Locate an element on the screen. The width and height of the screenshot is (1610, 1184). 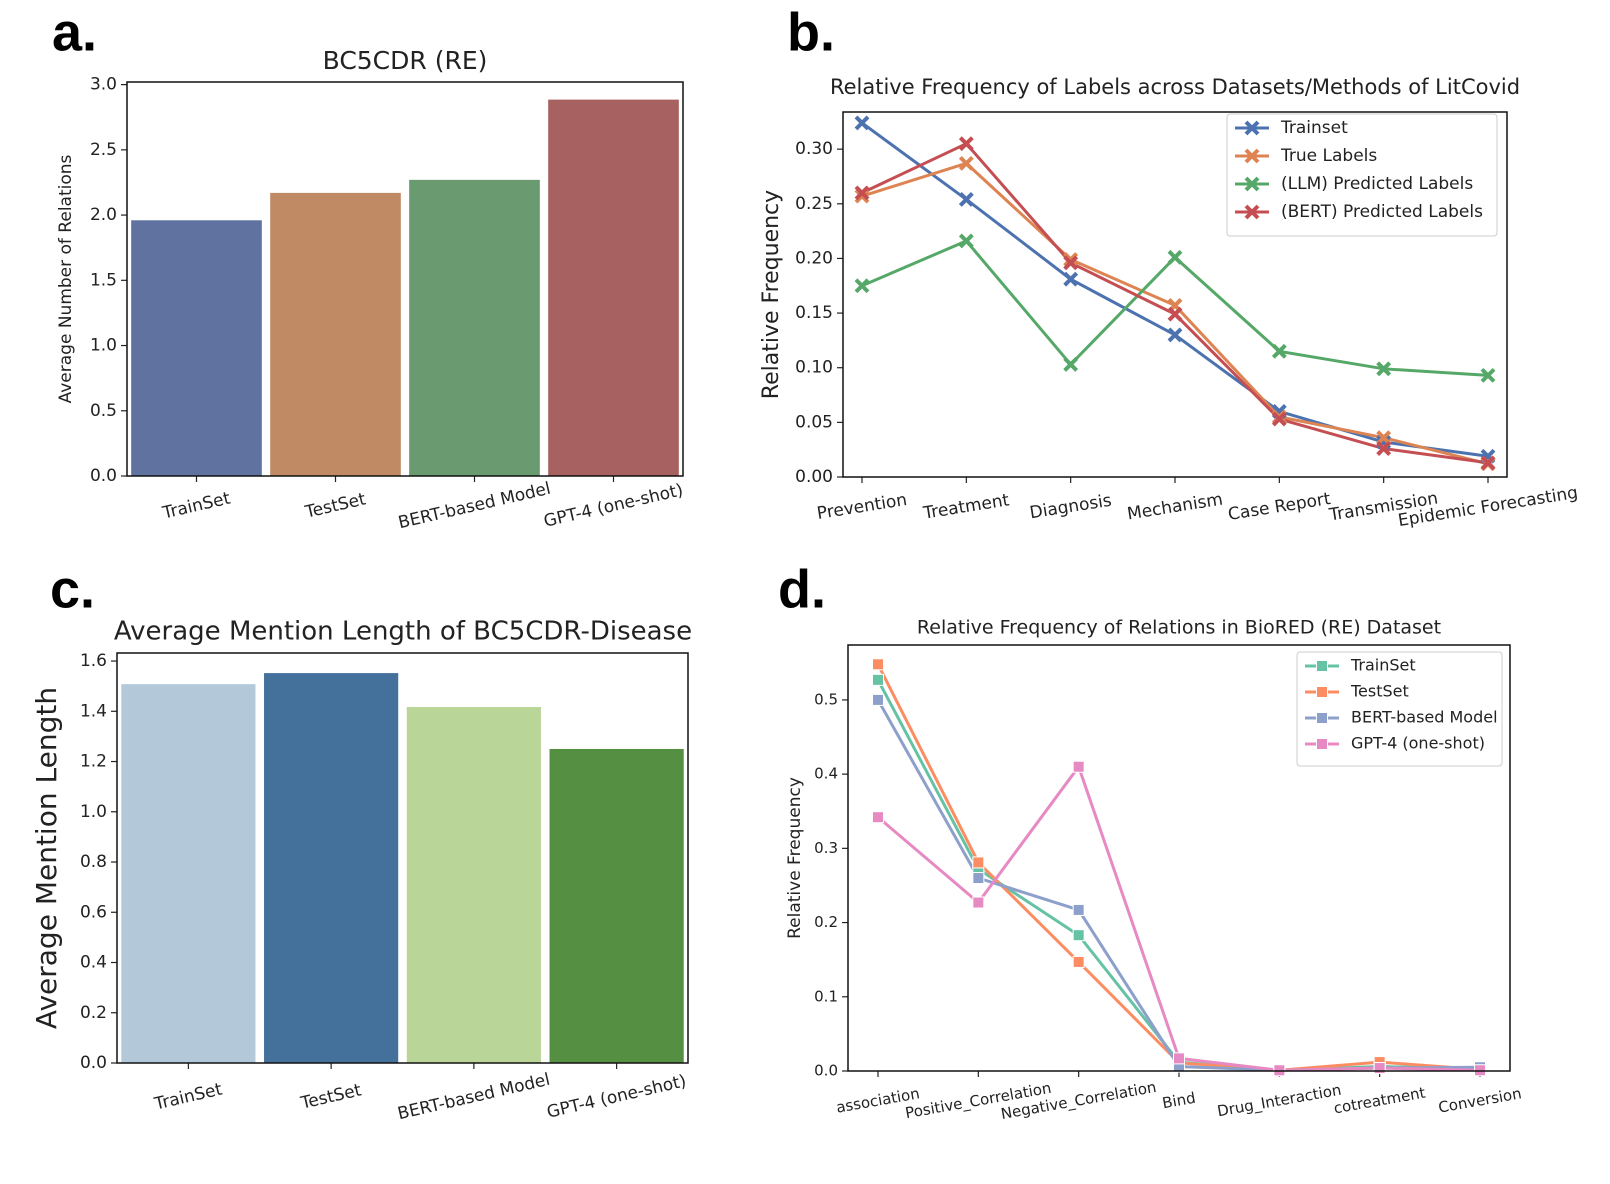
panel-label: c. is located at coordinates (72, 589).